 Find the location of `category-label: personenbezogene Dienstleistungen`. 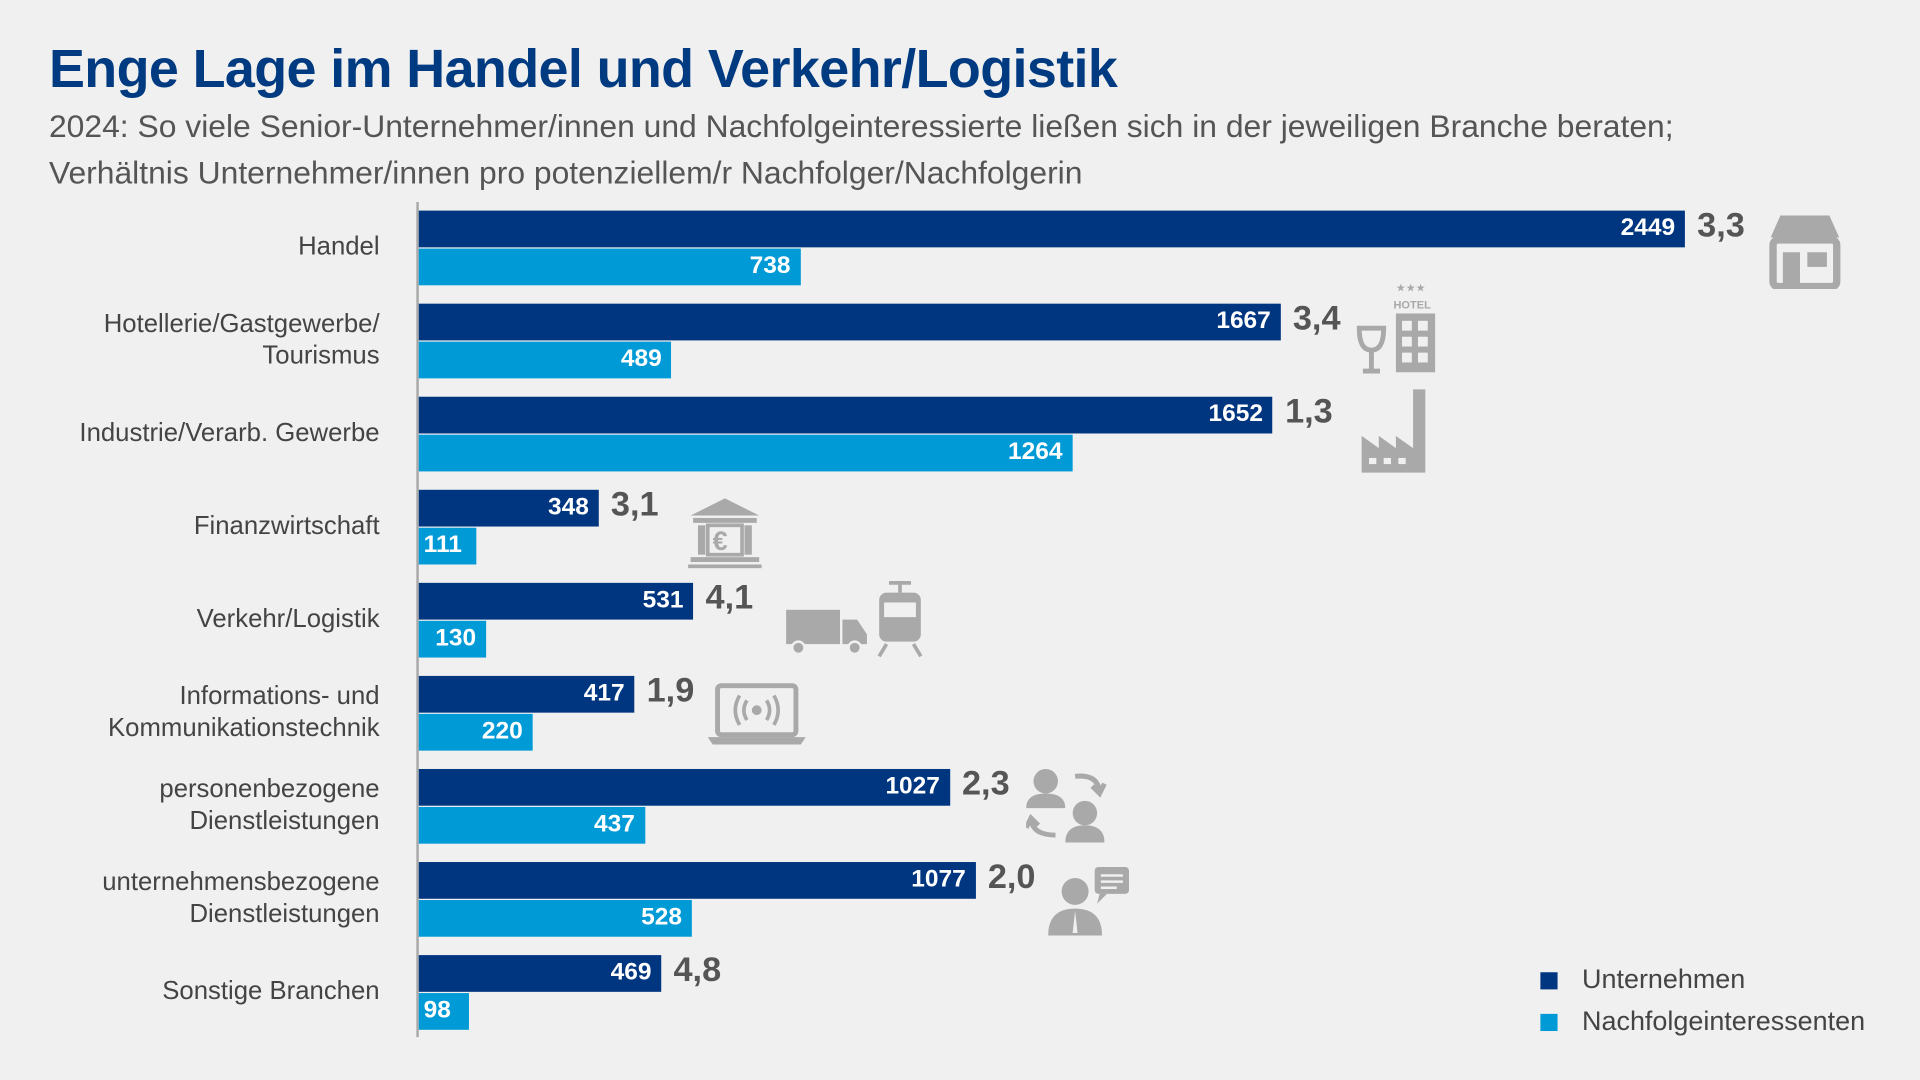

category-label: personenbezogene Dienstleistungen is located at coordinates (269, 805).